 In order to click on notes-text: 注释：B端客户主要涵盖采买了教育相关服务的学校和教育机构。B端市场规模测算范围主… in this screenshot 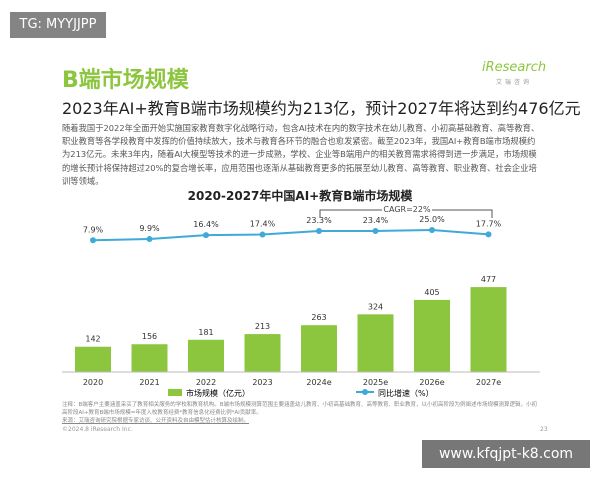, I will do `click(300, 409)`.